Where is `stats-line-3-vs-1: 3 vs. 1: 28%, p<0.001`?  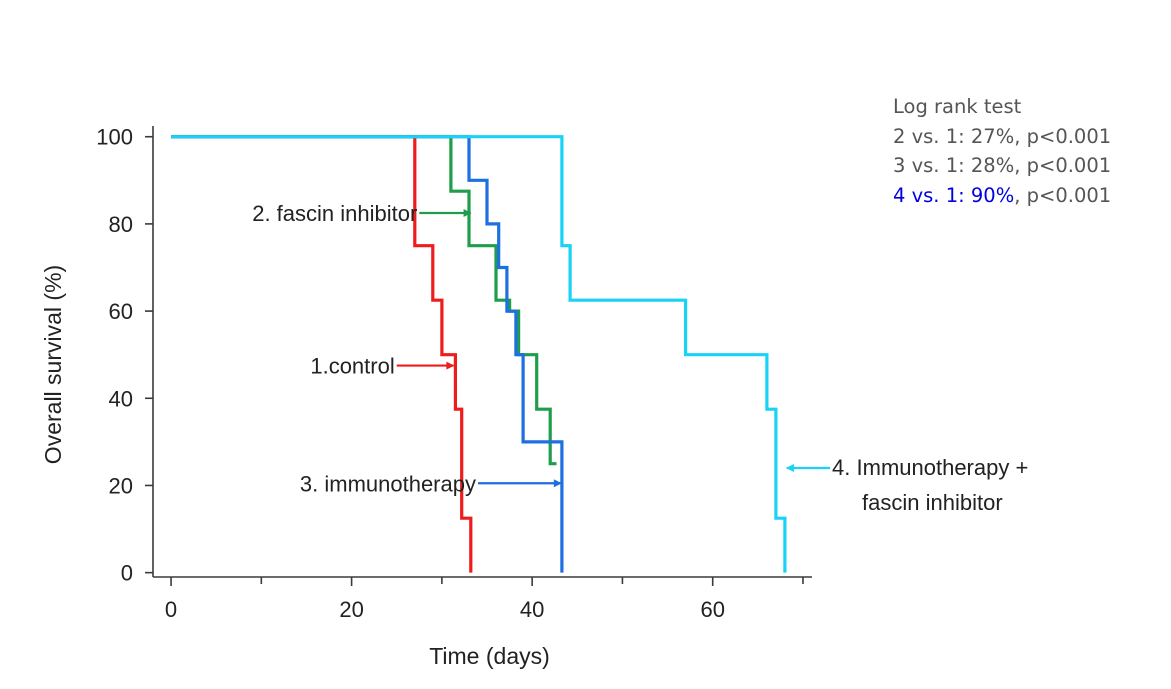 stats-line-3-vs-1: 3 vs. 1: 28%, p<0.001 is located at coordinates (1002, 165).